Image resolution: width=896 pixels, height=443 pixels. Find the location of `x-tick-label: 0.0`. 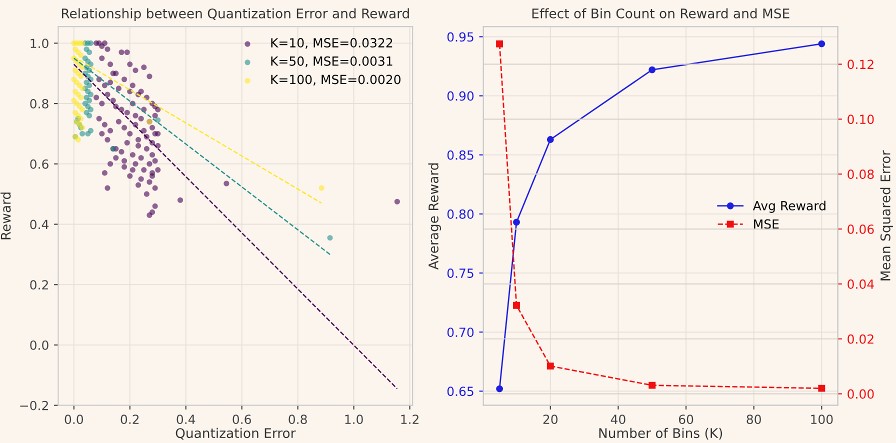

x-tick-label: 0.0 is located at coordinates (74, 419).